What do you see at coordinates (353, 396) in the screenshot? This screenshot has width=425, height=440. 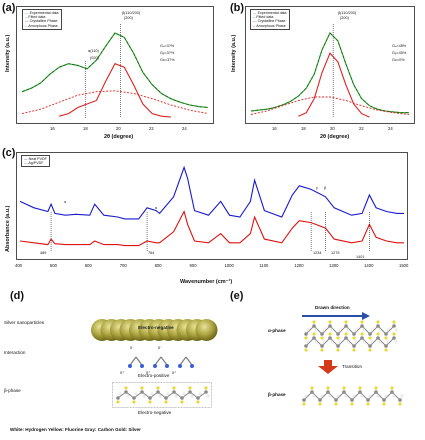 I see `beta-phase-chain-e` at bounding box center [353, 396].